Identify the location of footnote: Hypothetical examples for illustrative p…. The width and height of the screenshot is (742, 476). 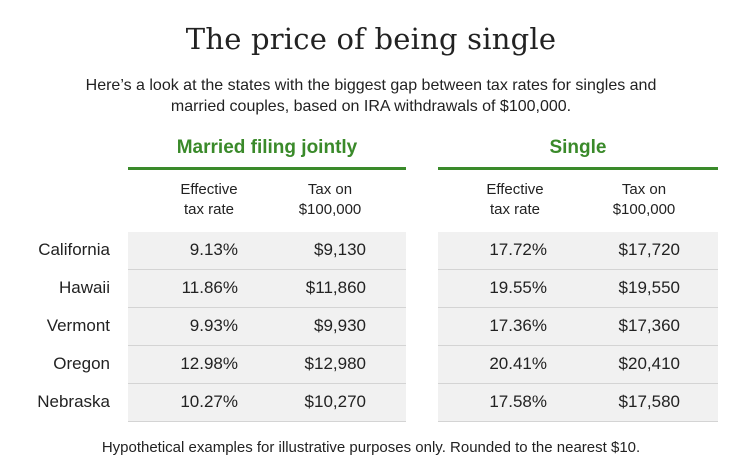
(371, 447).